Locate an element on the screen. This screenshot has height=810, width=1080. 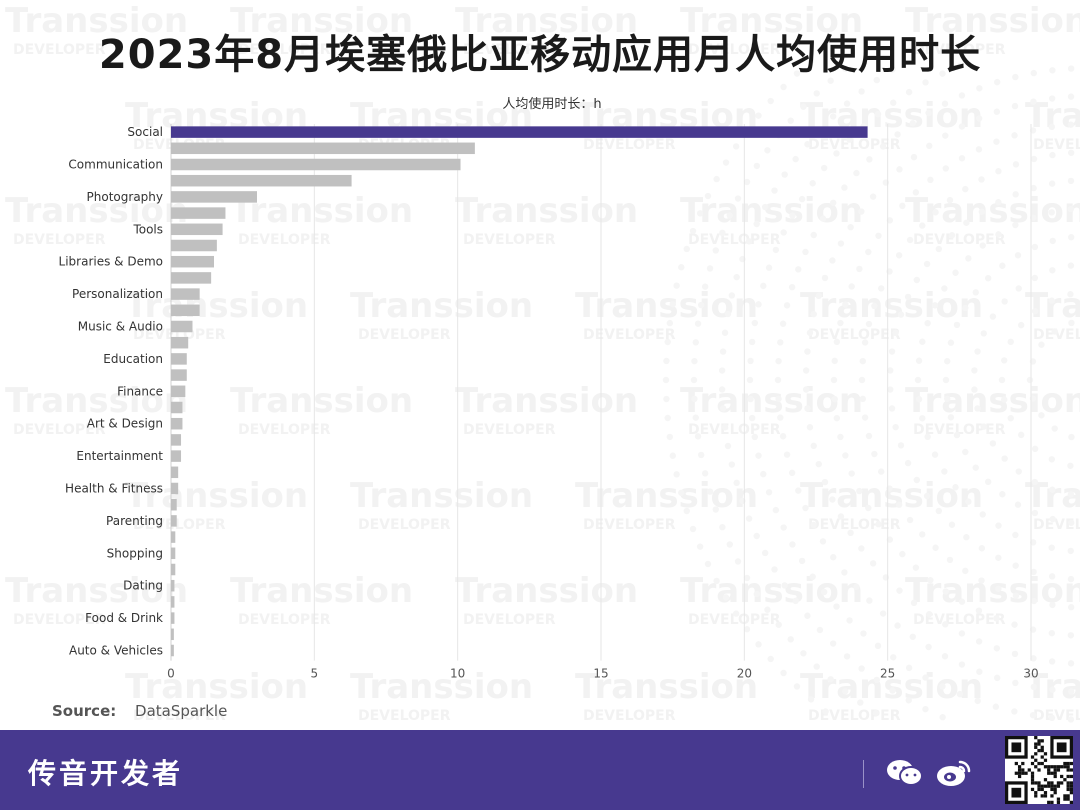
footer-divider is located at coordinates (863, 774).